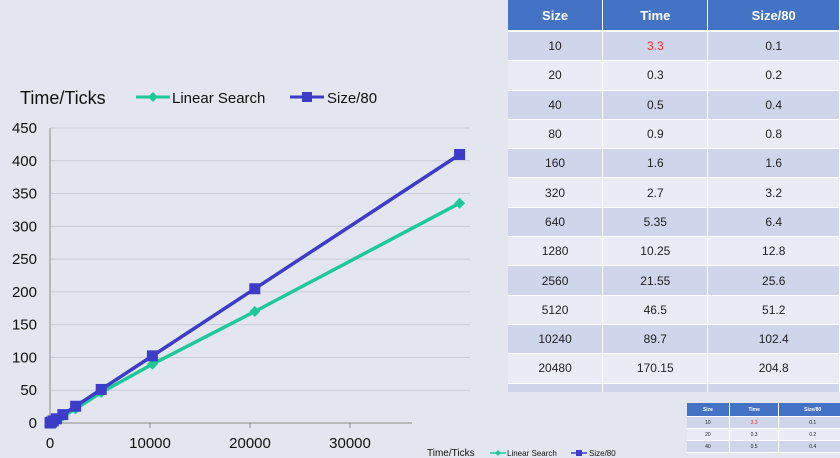 This screenshot has width=840, height=458. I want to click on inset-table: Size Time Size/80 10 3.3 0.1 20 0.3 0.2 40 0.5 0.4, so click(763, 428).